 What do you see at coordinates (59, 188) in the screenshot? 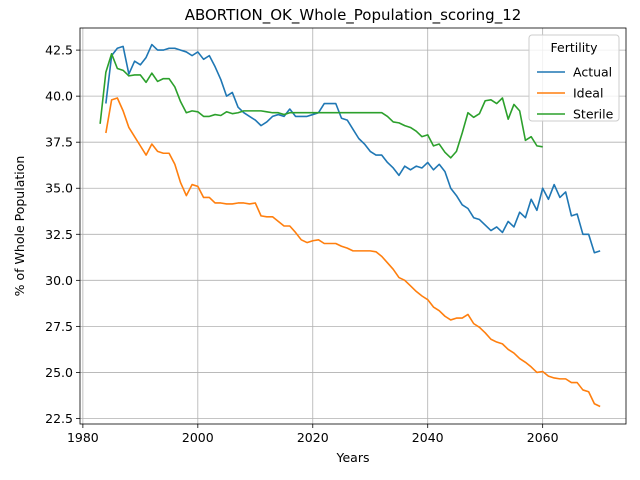
I see `y-tick-label: 35.0` at bounding box center [59, 188].